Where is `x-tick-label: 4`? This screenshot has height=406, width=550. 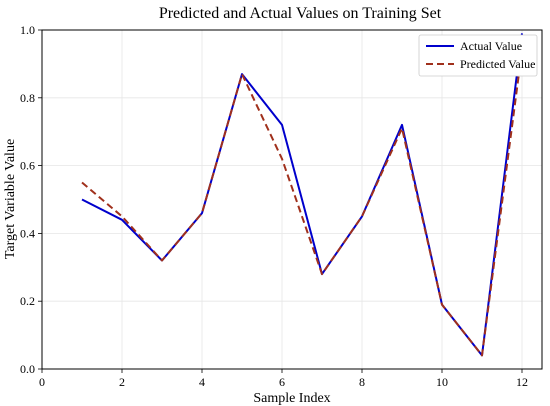
x-tick-label: 4 is located at coordinates (202, 382).